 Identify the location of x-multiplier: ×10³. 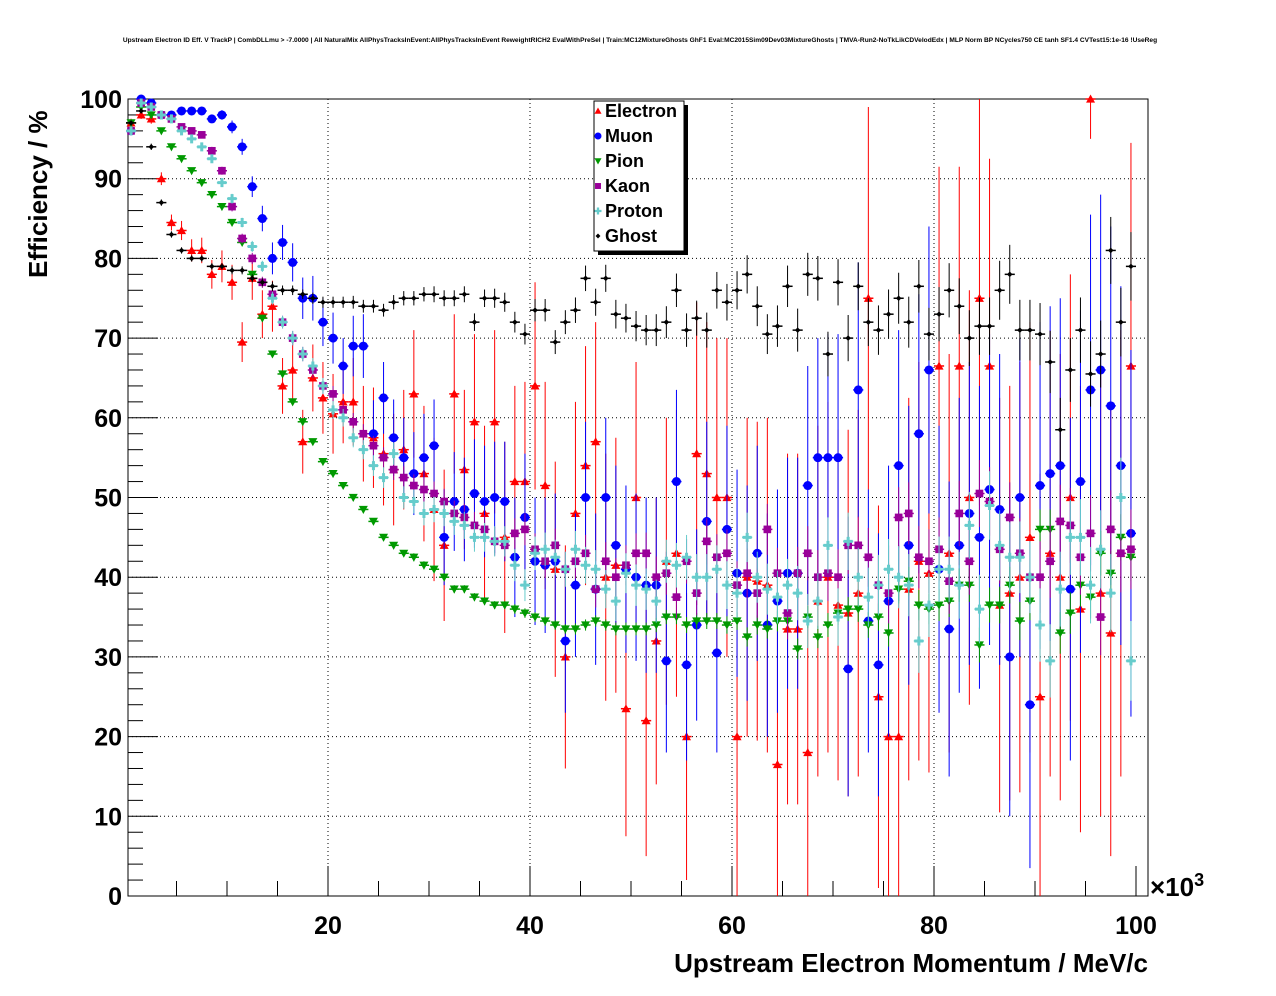
(1177, 886).